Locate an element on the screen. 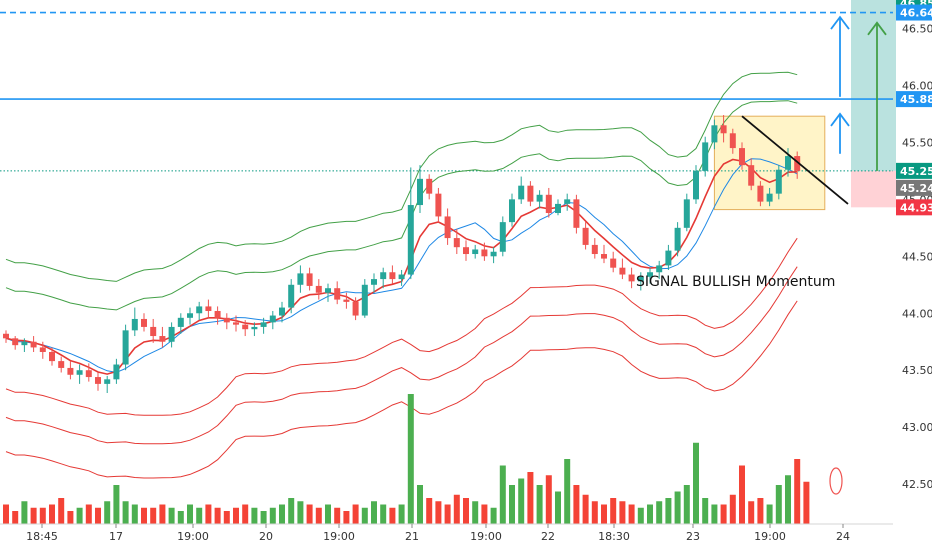  y-tick-label: 44.00 is located at coordinates (917, 313).